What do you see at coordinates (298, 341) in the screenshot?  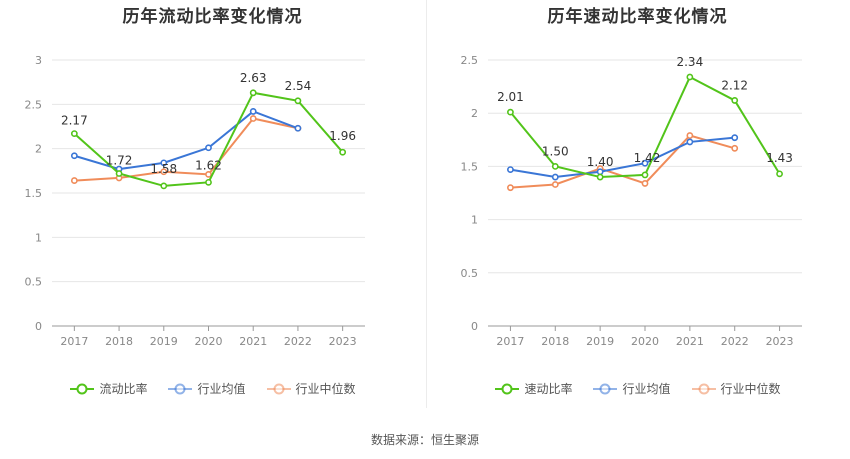 I see `current-x-tick-label: 2022` at bounding box center [298, 341].